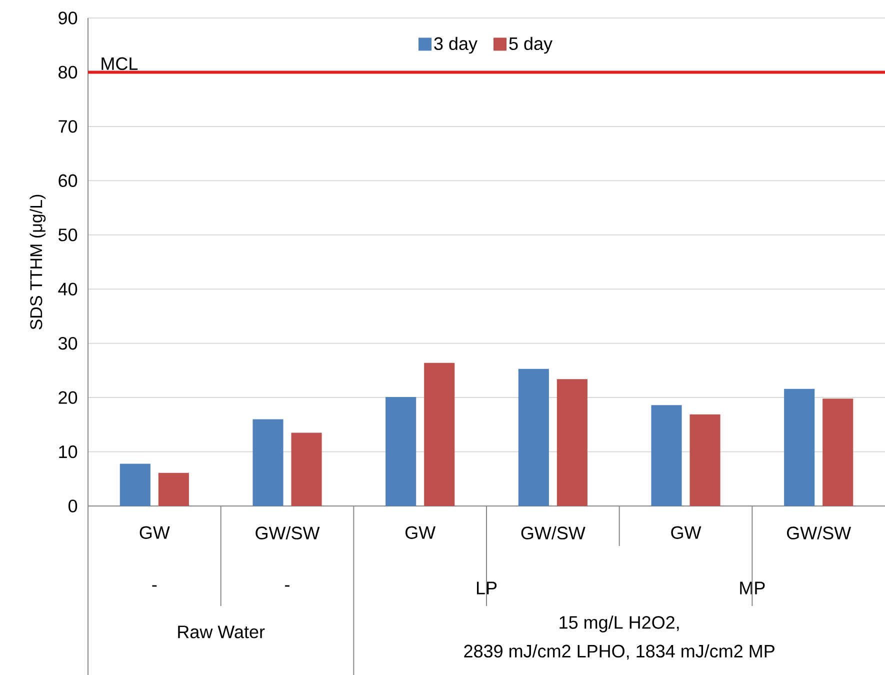 This screenshot has width=885, height=675. I want to click on y-tick-label: 40, so click(68, 289).